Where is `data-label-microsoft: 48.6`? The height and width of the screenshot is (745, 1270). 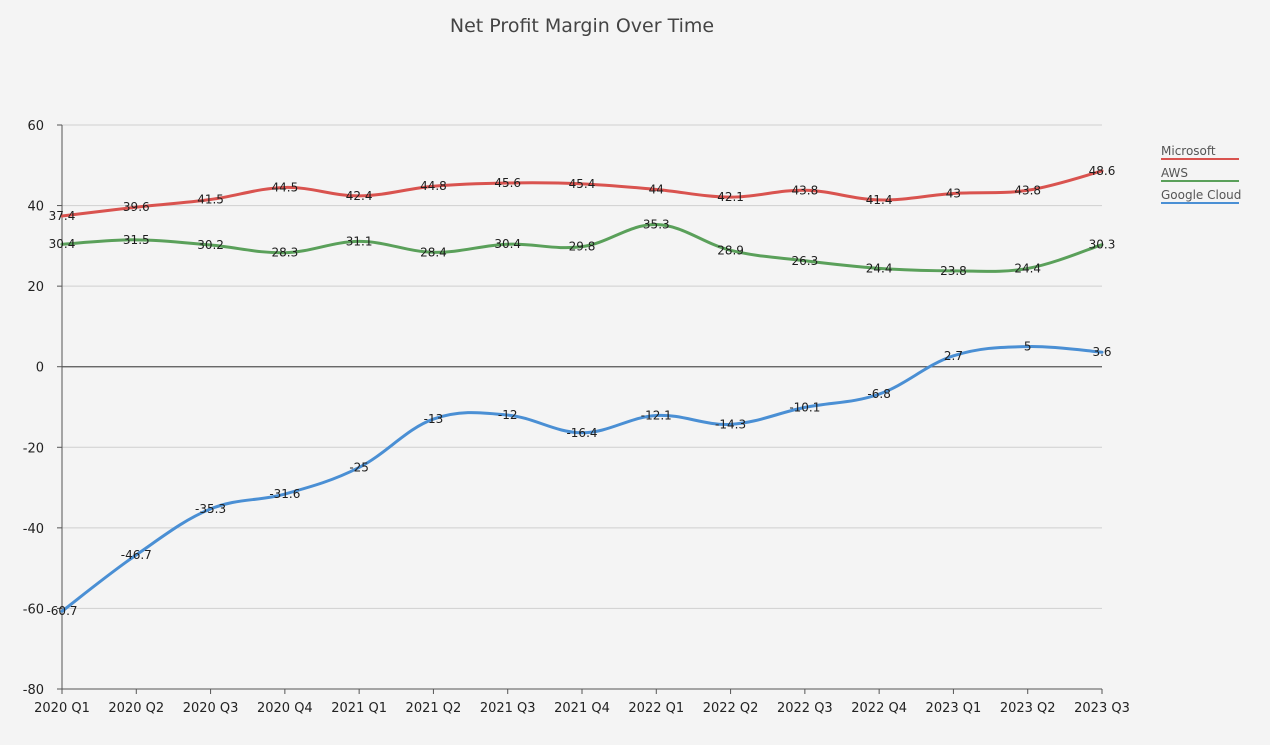
data-label-microsoft: 48.6 is located at coordinates (1102, 171).